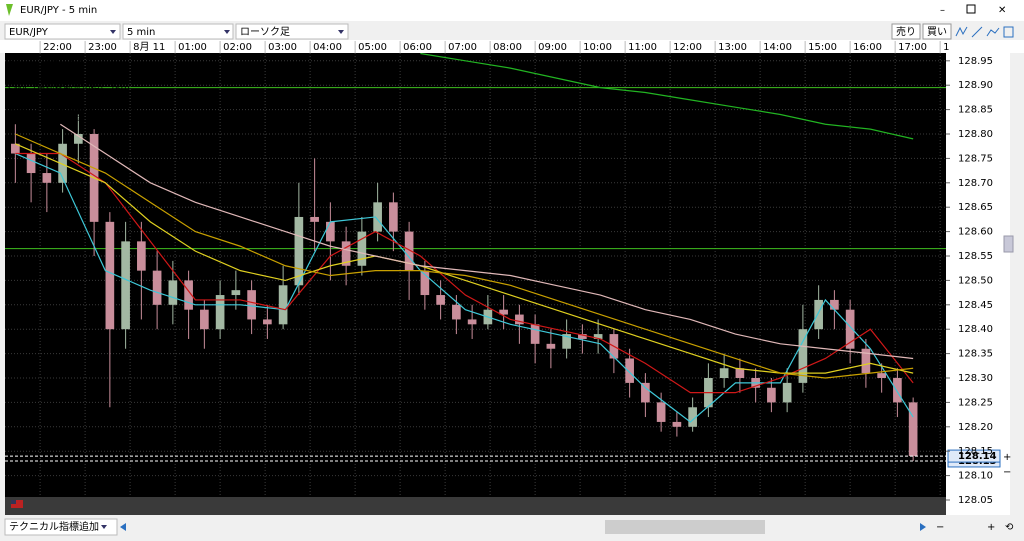 The width and height of the screenshot is (1024, 541). Describe the element at coordinates (1017, 284) in the screenshot. I see `v-scrollbar` at that location.